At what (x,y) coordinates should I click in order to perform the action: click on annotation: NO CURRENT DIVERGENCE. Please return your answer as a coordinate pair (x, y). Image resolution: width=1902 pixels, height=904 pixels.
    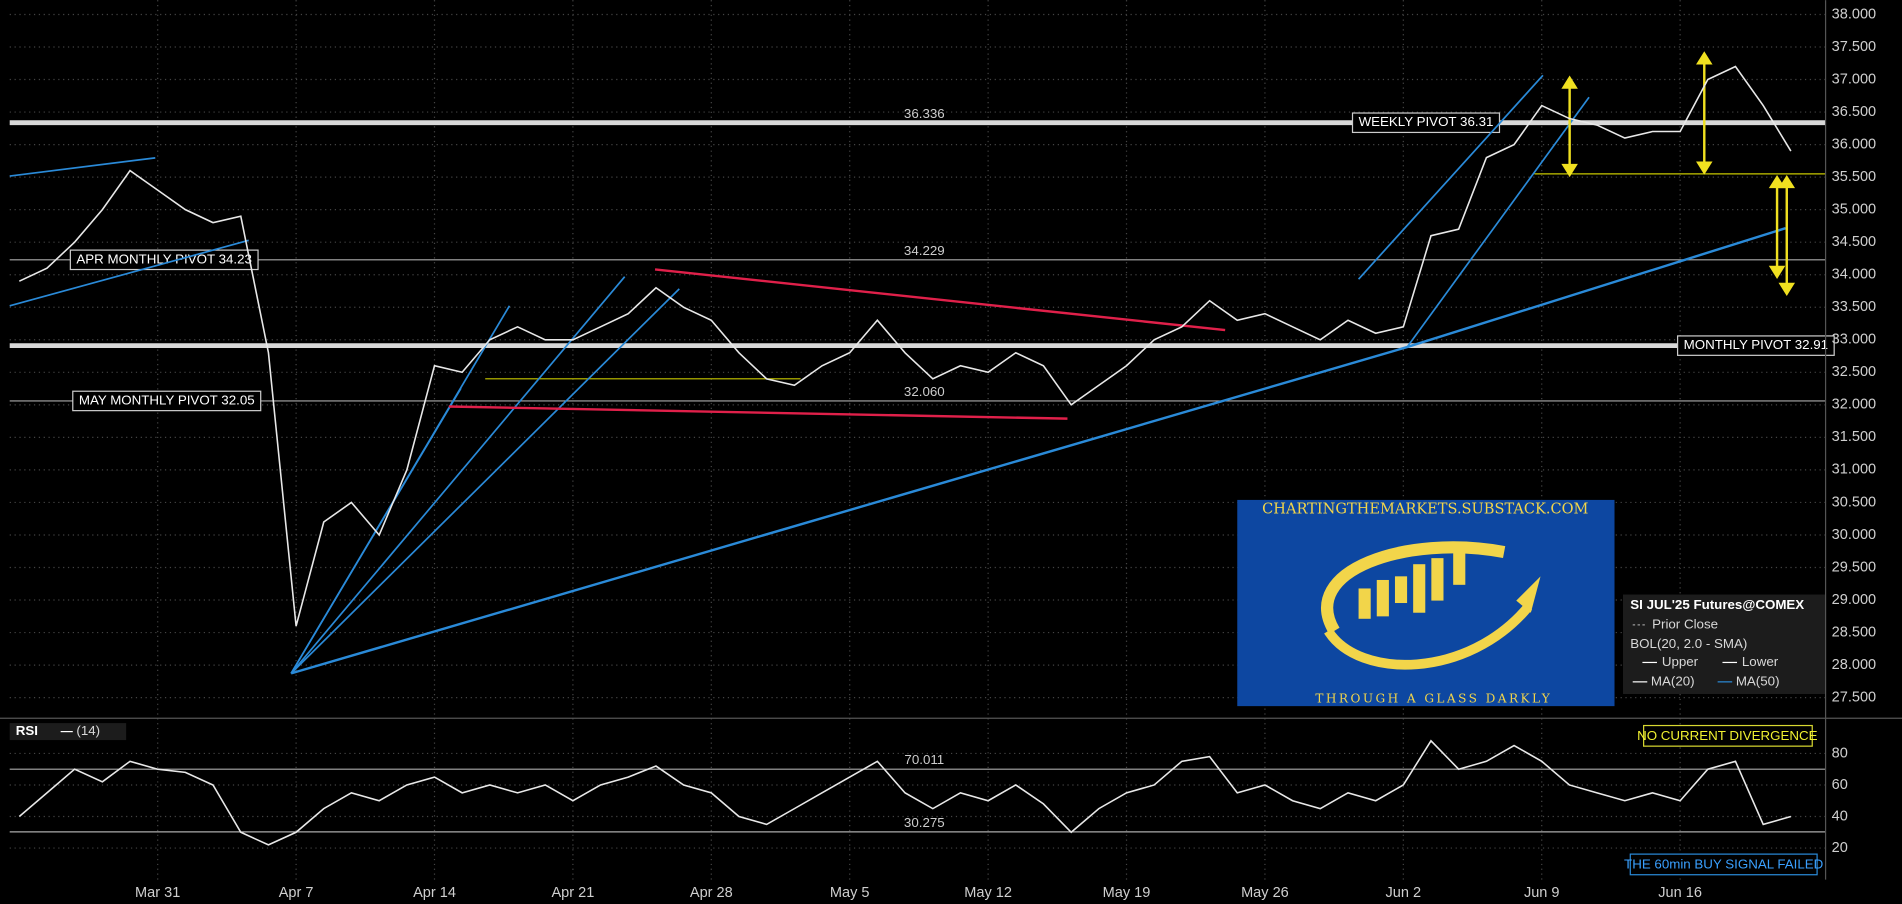
    Looking at the image, I should click on (1727, 735).